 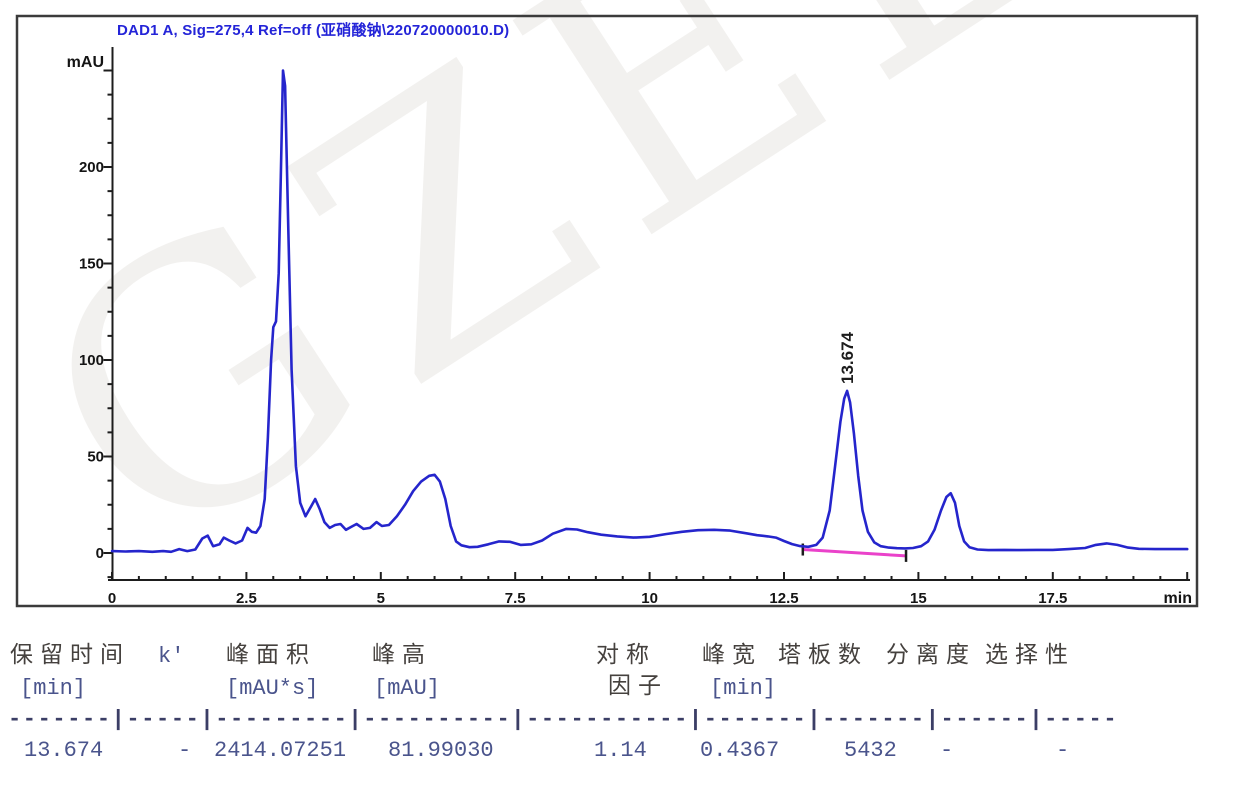 I want to click on x-axis-unit-label: min, so click(x=1178, y=598).